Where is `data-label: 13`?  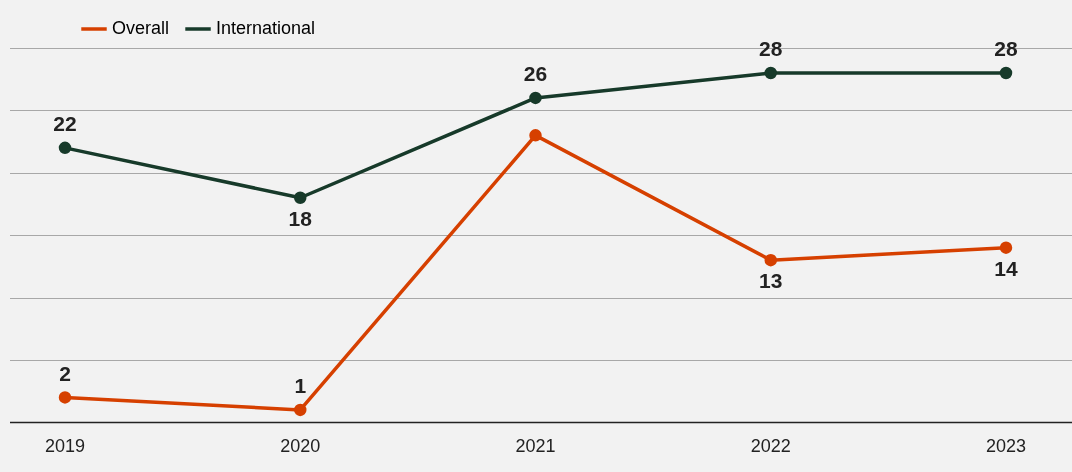
data-label: 13 is located at coordinates (771, 281).